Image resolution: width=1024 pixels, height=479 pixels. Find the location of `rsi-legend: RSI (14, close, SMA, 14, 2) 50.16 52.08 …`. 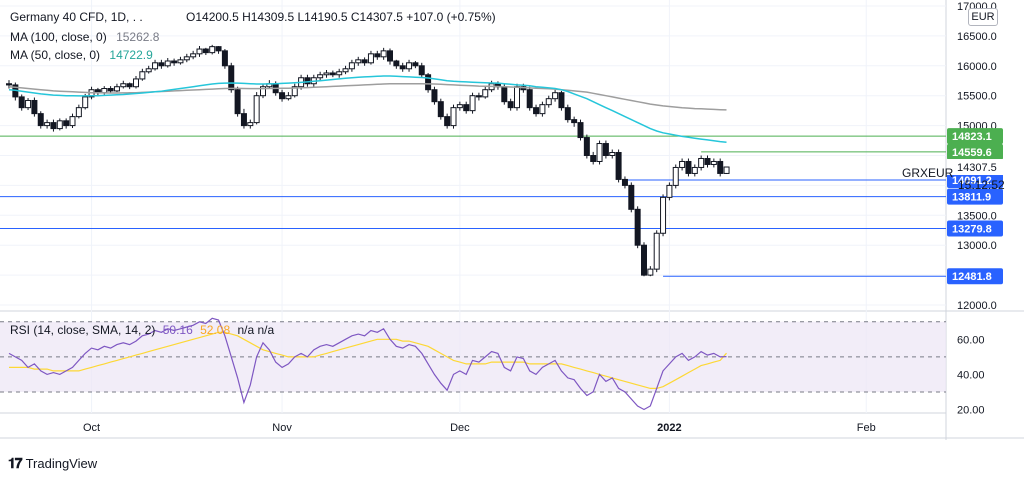

rsi-legend: RSI (14, close, SMA, 14, 2) 50.16 52.08 … is located at coordinates (142, 330).